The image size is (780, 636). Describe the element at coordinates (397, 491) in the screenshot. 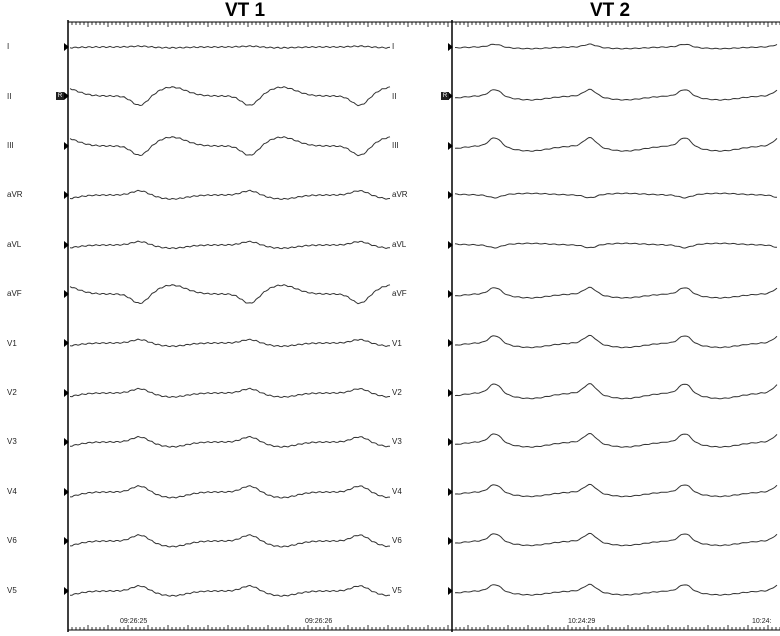

I see `lead-label-mid: V4` at that location.